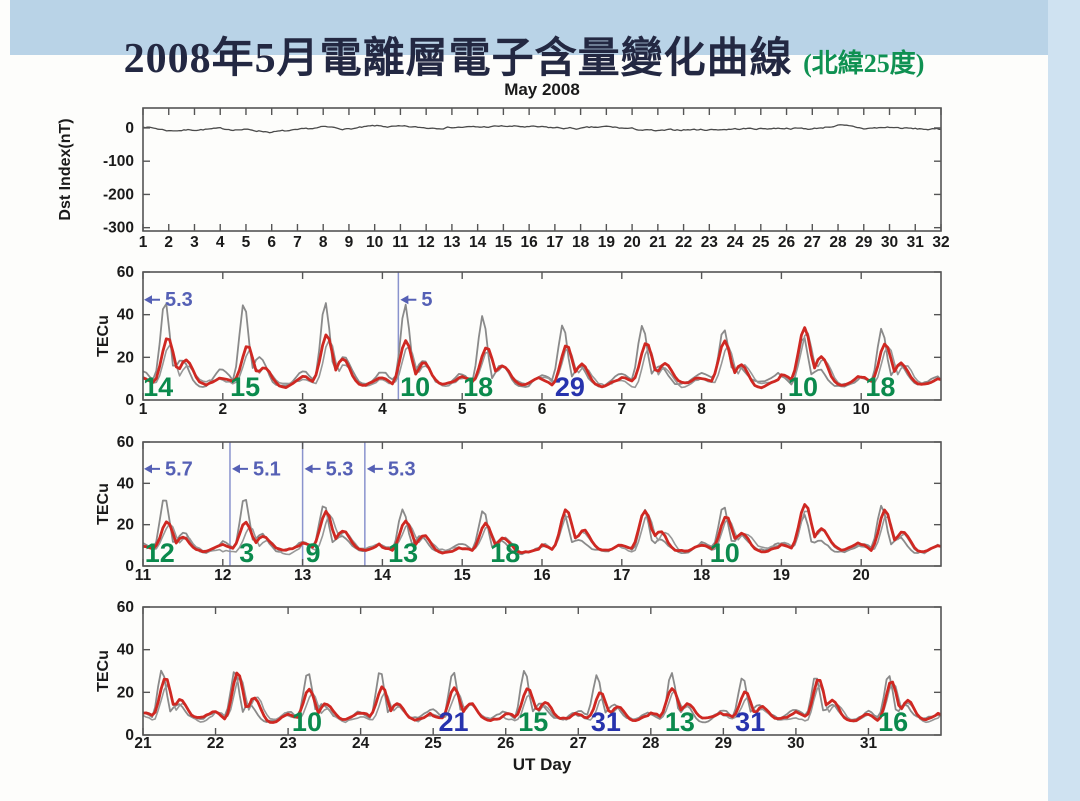 This screenshot has width=1080, height=801. I want to click on day-number-label: 12, so click(160, 553).